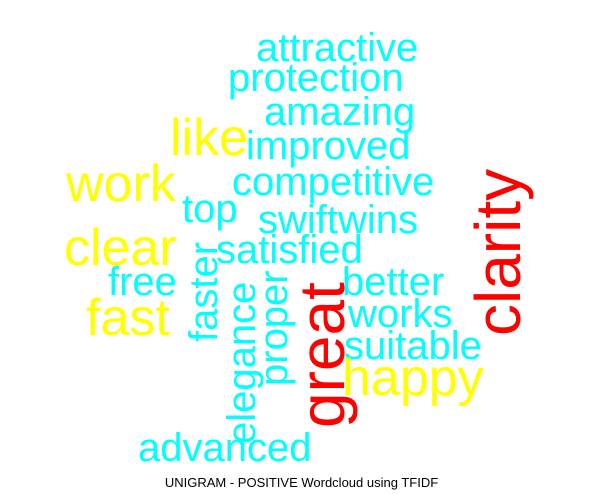  I want to click on word-works: works, so click(400, 314).